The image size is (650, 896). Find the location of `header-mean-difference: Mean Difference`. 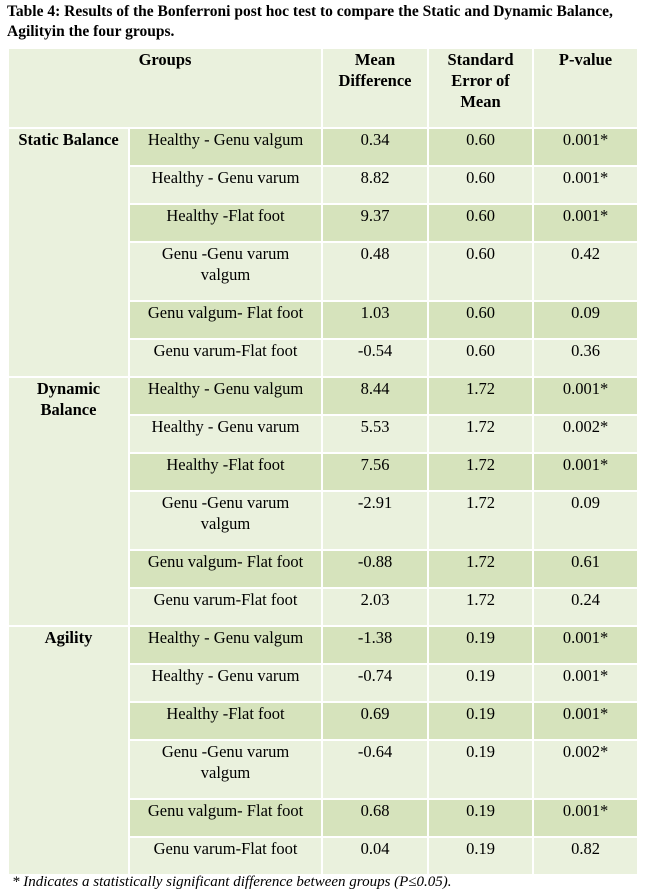

header-mean-difference: Mean Difference is located at coordinates (375, 88).